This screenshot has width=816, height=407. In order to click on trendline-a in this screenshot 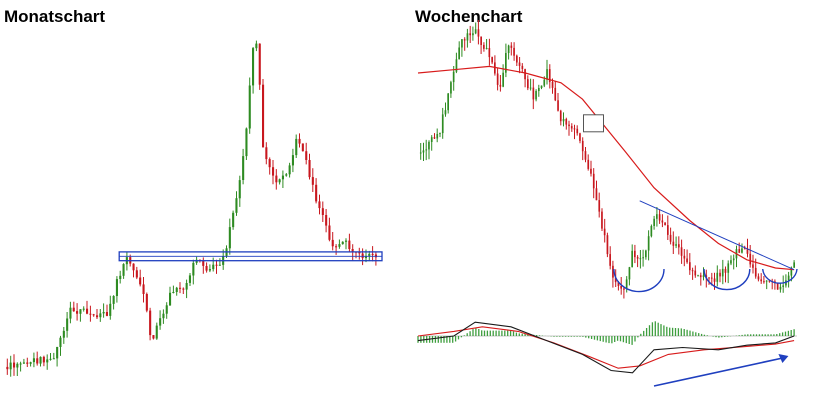, I will do `click(717, 235)`.